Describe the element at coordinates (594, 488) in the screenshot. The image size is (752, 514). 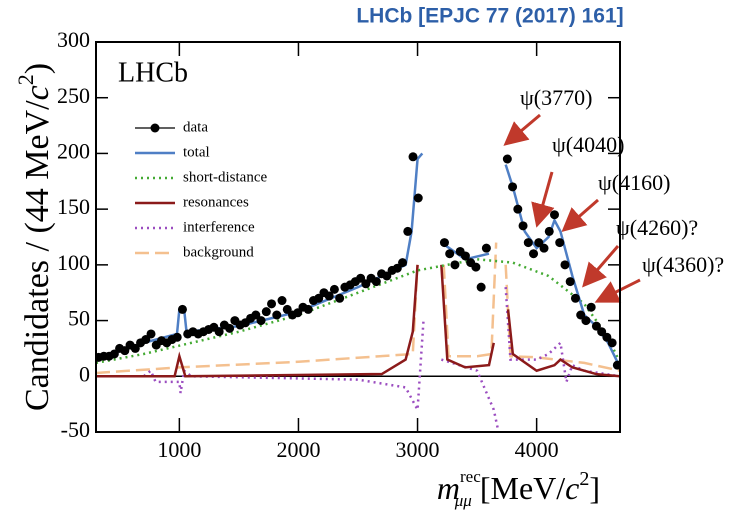
I see `x-label-part: ]` at that location.